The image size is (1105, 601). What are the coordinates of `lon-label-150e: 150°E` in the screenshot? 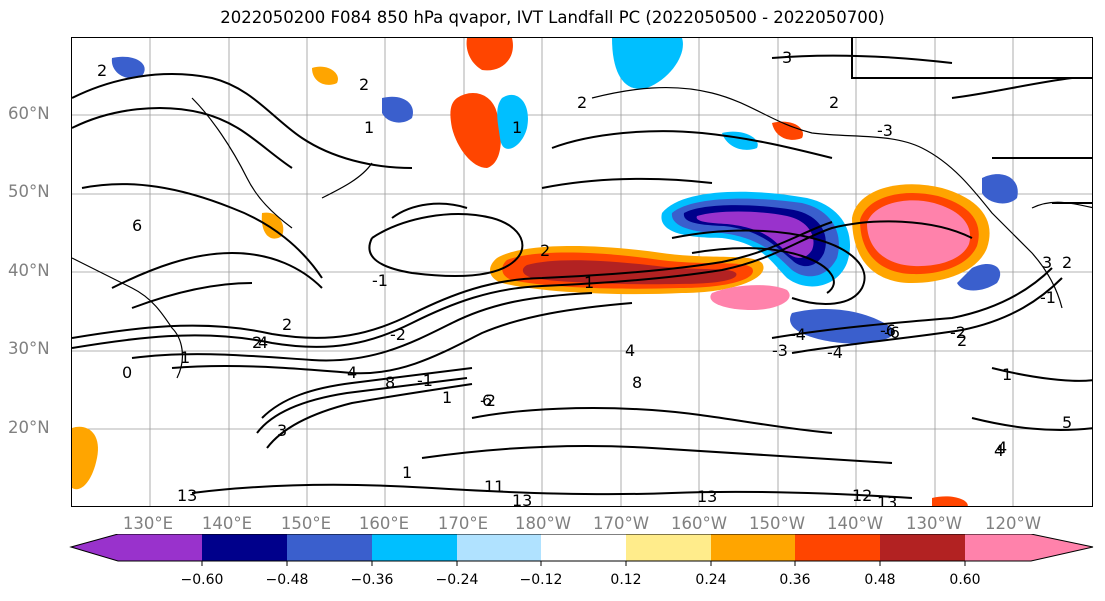 It's located at (306, 523).